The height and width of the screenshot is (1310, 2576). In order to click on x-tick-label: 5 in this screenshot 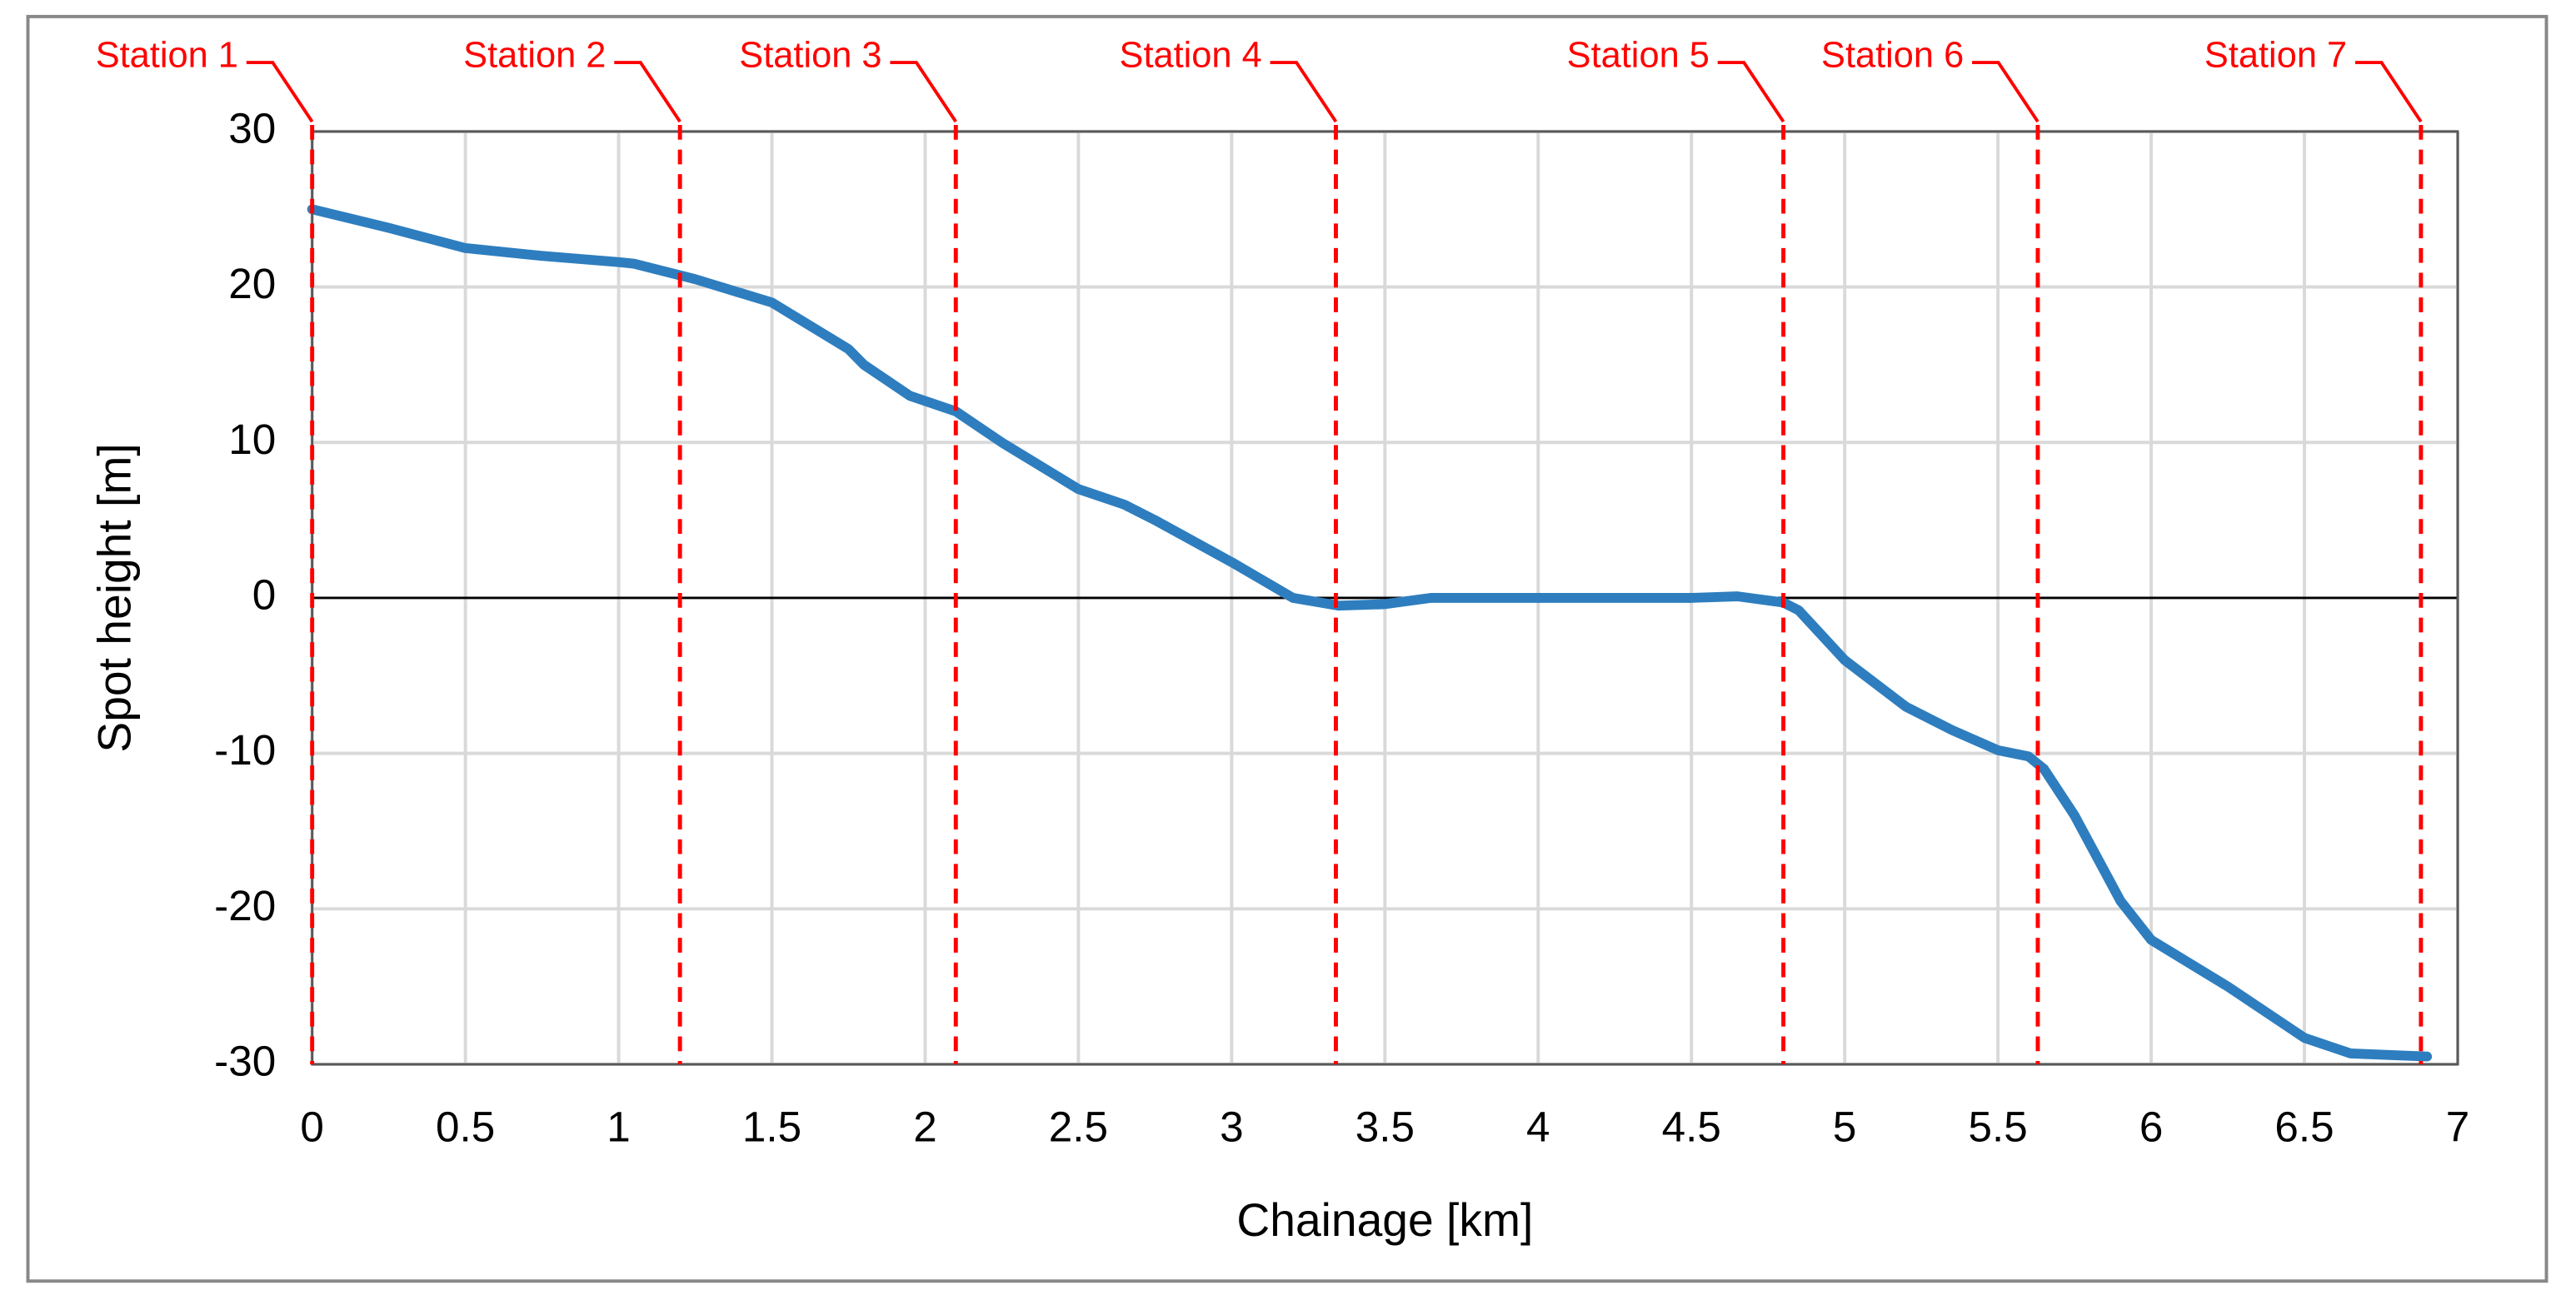, I will do `click(1845, 1126)`.